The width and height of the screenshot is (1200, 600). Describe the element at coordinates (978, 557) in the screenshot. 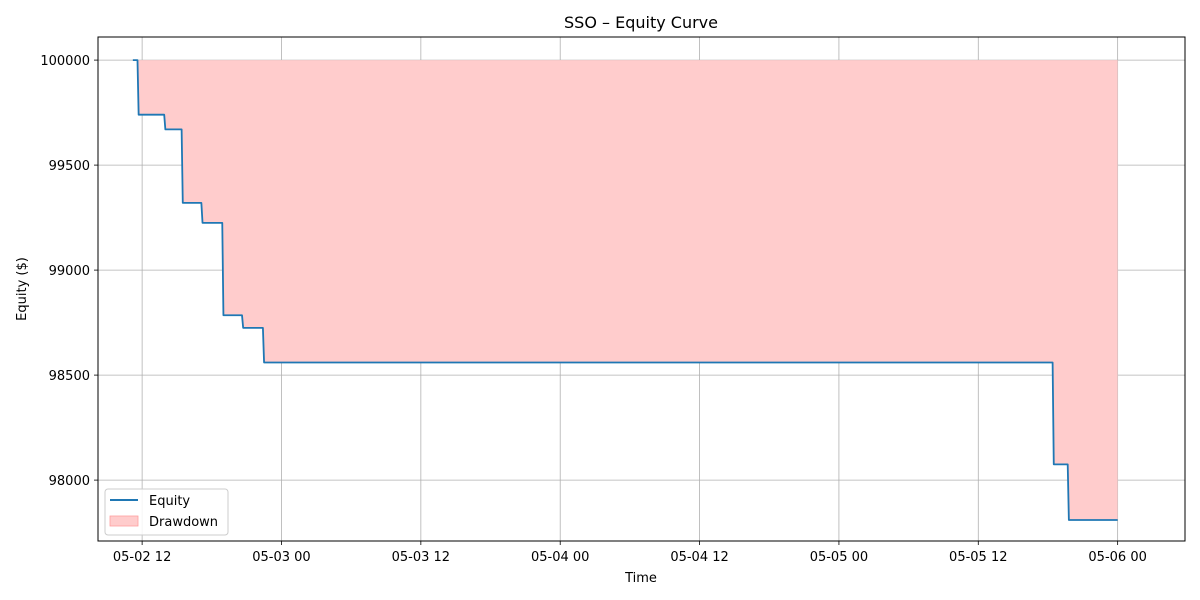

I see `x-tick-label: 05-05 12` at that location.